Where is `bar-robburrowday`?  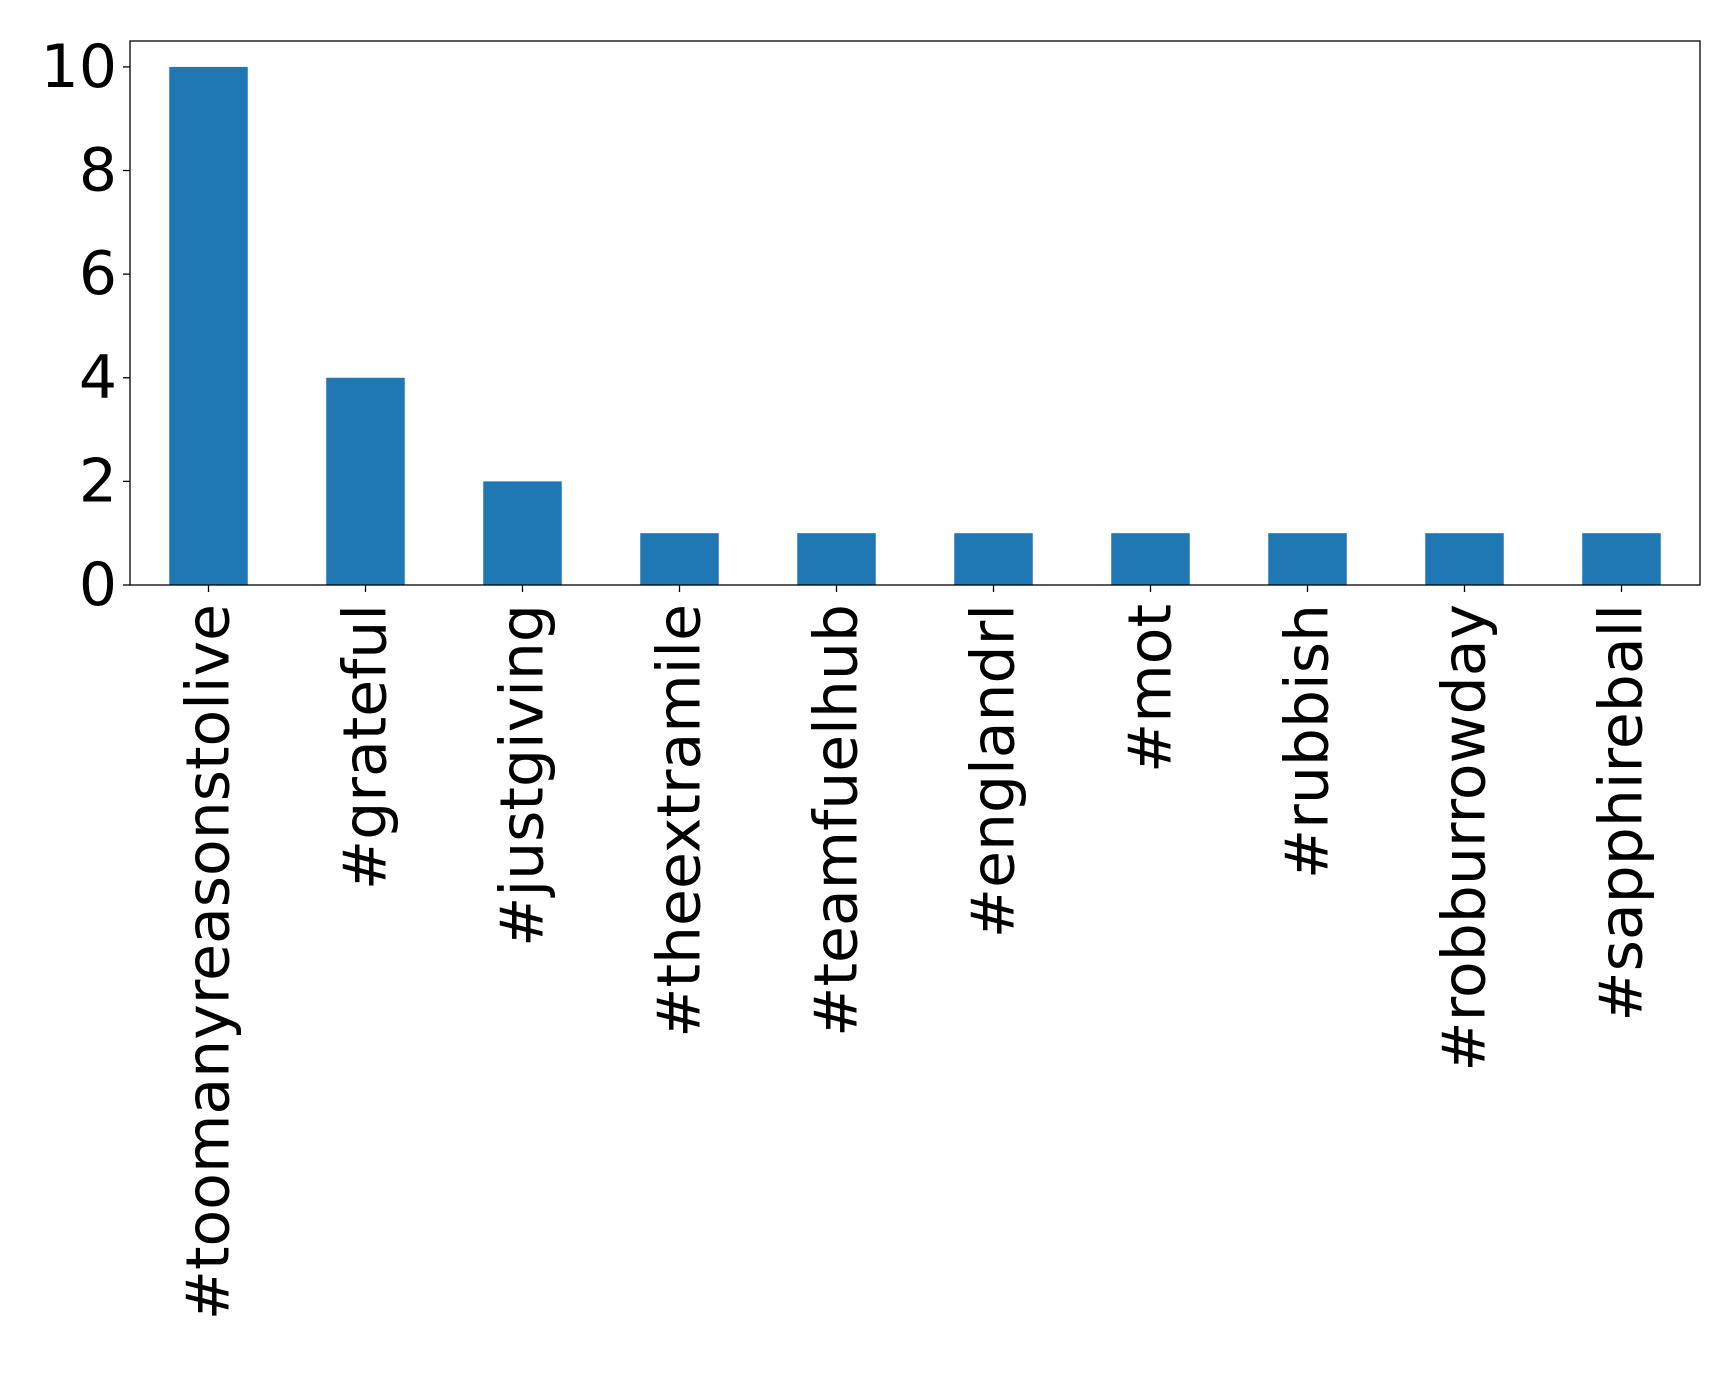
bar-robburrowday is located at coordinates (1464, 559).